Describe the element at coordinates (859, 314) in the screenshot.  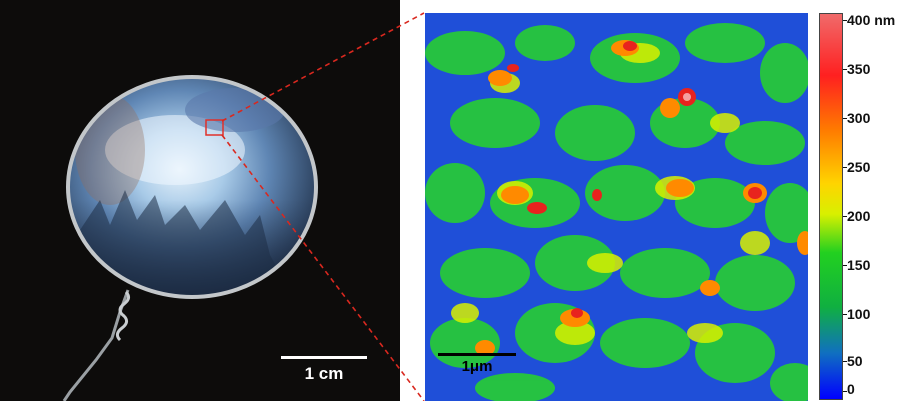
I see `colorbar-tick-100: 100` at that location.